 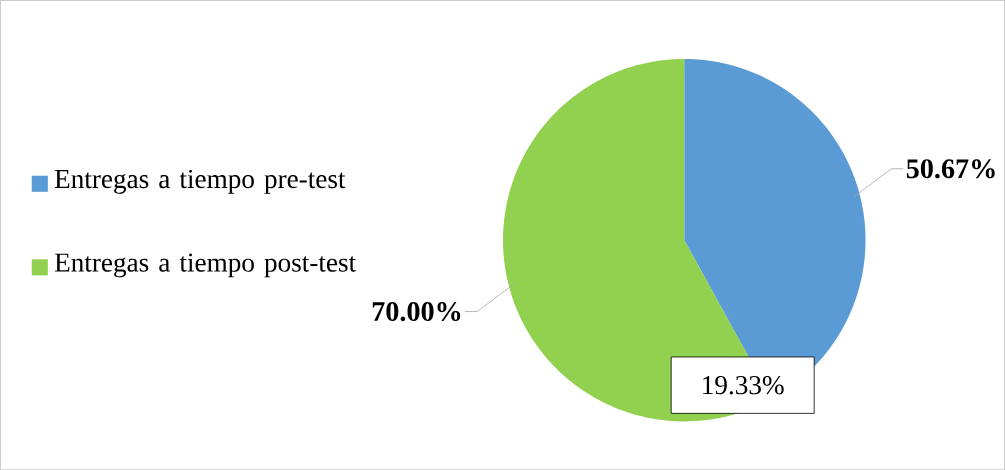 What do you see at coordinates (200, 181) in the screenshot?
I see `legend-label: Entregas a tiempo pre-test` at bounding box center [200, 181].